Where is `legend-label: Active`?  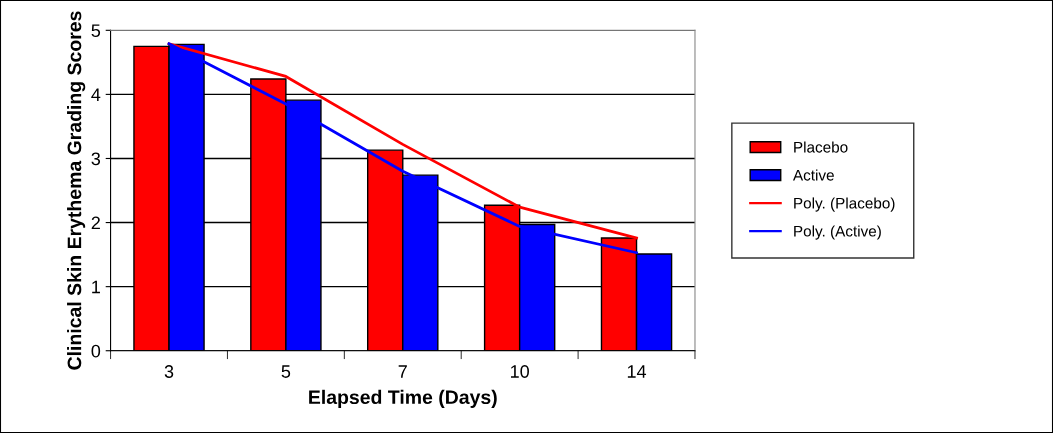 legend-label: Active is located at coordinates (813, 175).